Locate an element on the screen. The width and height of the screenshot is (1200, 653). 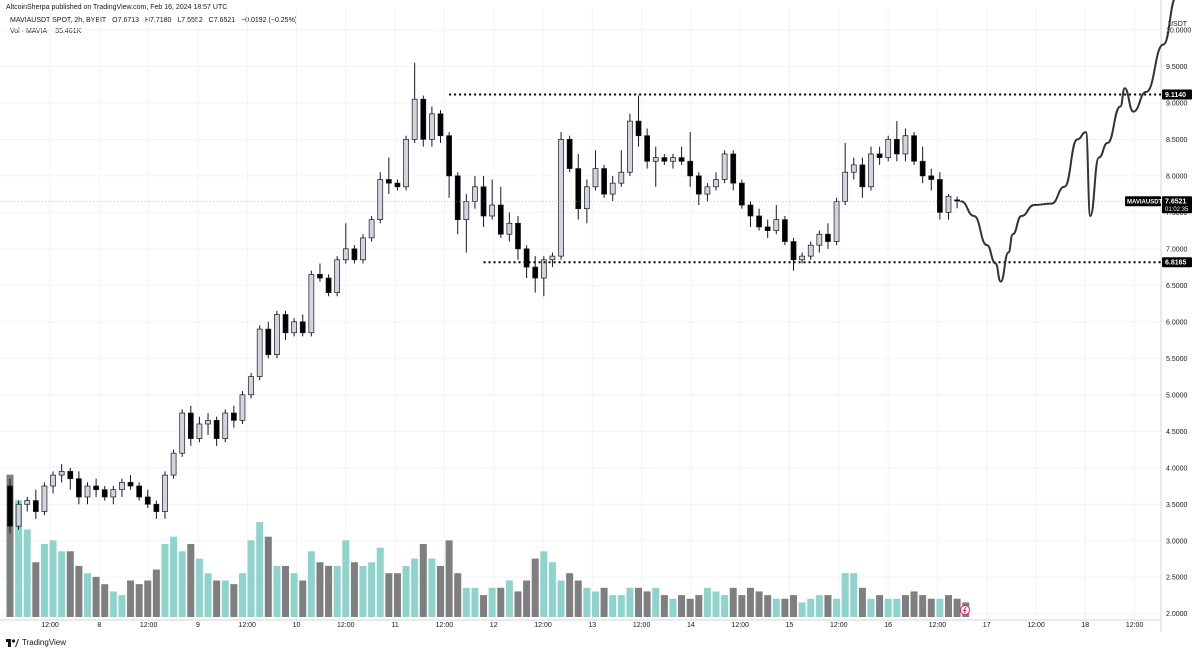
y-tick-label: 8.0000 is located at coordinates (1177, 176).